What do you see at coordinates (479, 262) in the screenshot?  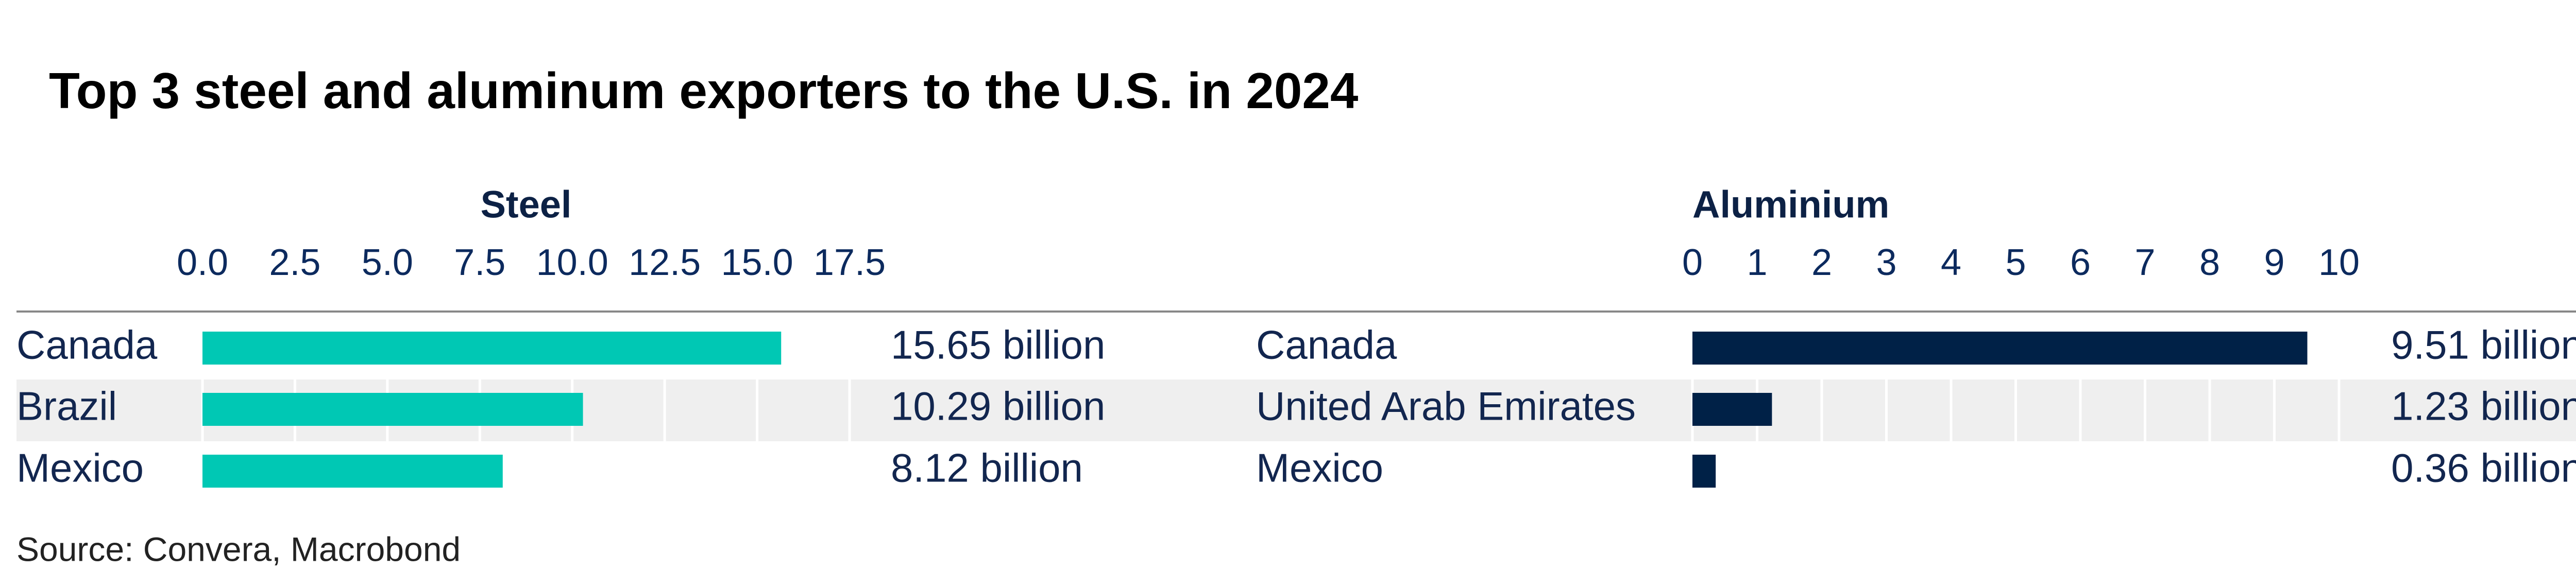 I see `x-tick-label: 7.5` at bounding box center [479, 262].